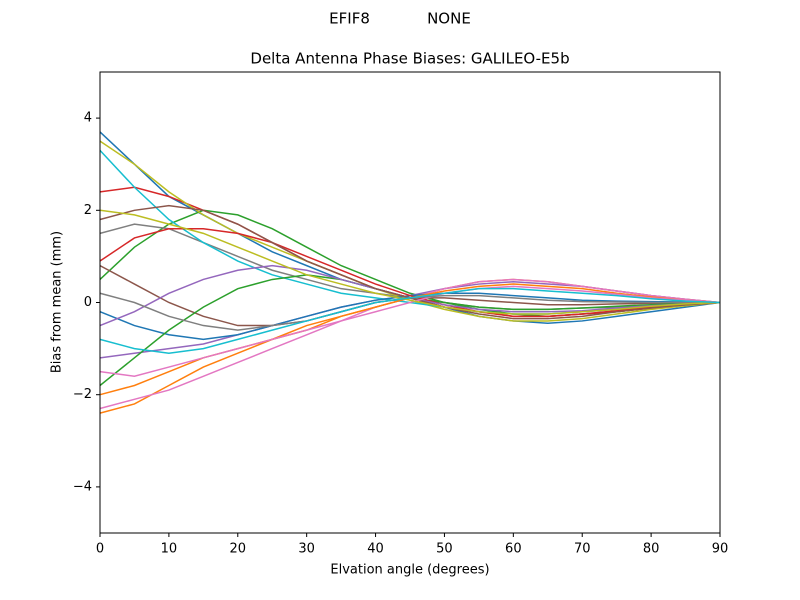 This screenshot has height=600, width=800. Describe the element at coordinates (375, 549) in the screenshot. I see `x-tick-label: 40` at that location.